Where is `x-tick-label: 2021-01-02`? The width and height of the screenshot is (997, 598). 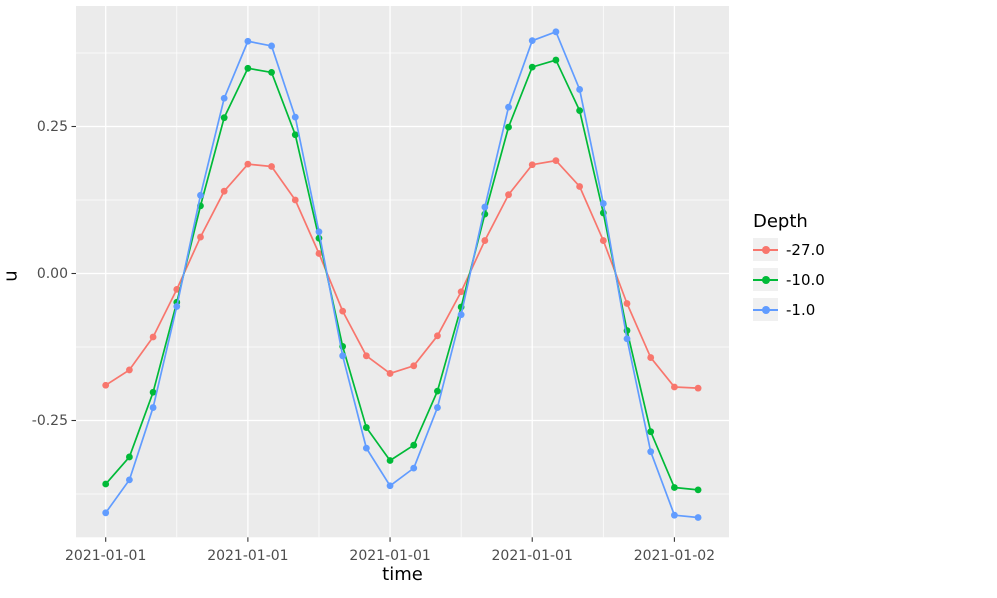
x-tick-label: 2021-01-02 is located at coordinates (674, 556).